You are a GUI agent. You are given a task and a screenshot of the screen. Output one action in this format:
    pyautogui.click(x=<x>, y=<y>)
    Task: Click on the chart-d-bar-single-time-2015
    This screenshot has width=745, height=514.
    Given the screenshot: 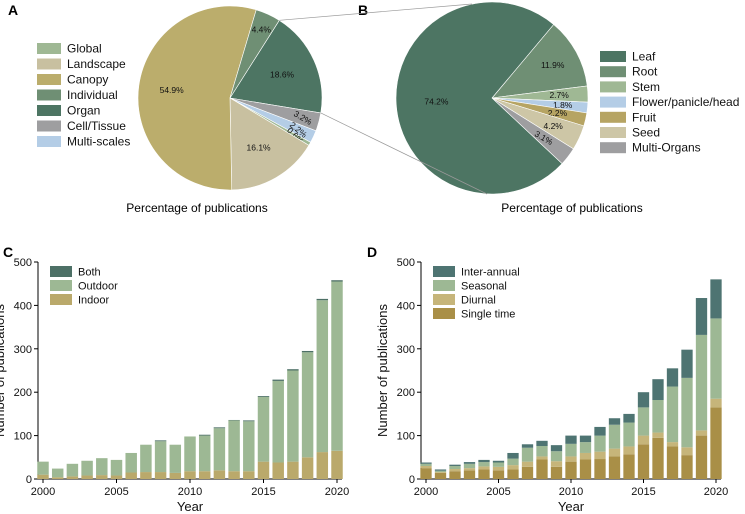 What is the action you would take?
    pyautogui.click(x=643, y=461)
    